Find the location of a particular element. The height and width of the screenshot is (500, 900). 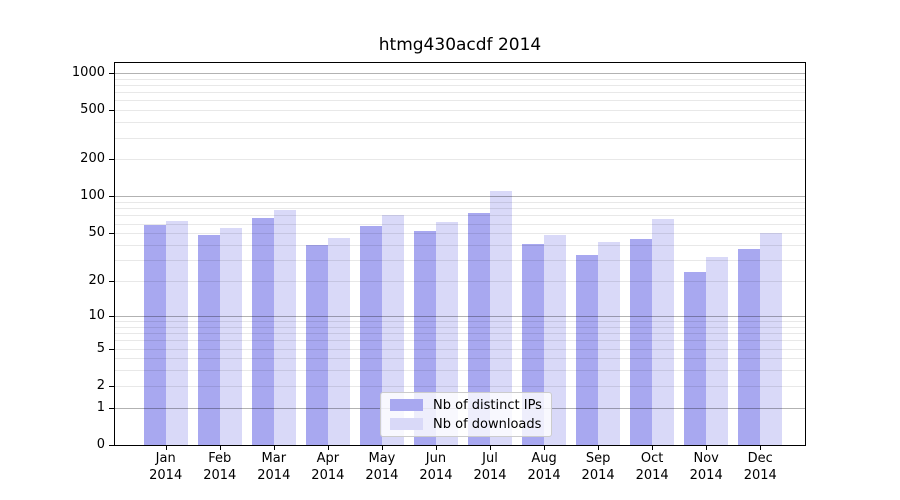

xtick-label-mar: Mar 2014 is located at coordinates (274, 467).